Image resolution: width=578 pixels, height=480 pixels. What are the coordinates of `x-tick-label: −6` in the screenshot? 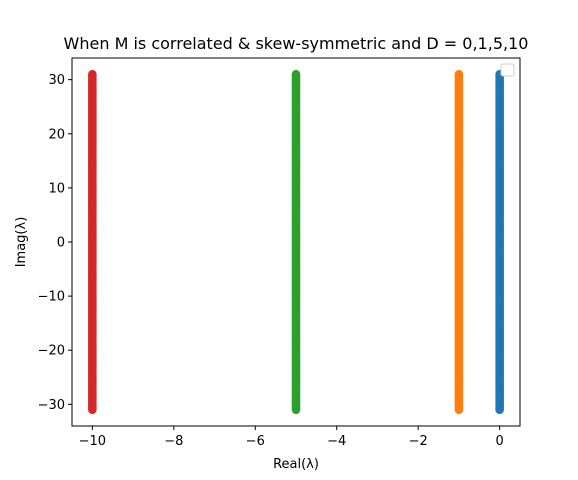 It's located at (255, 441).